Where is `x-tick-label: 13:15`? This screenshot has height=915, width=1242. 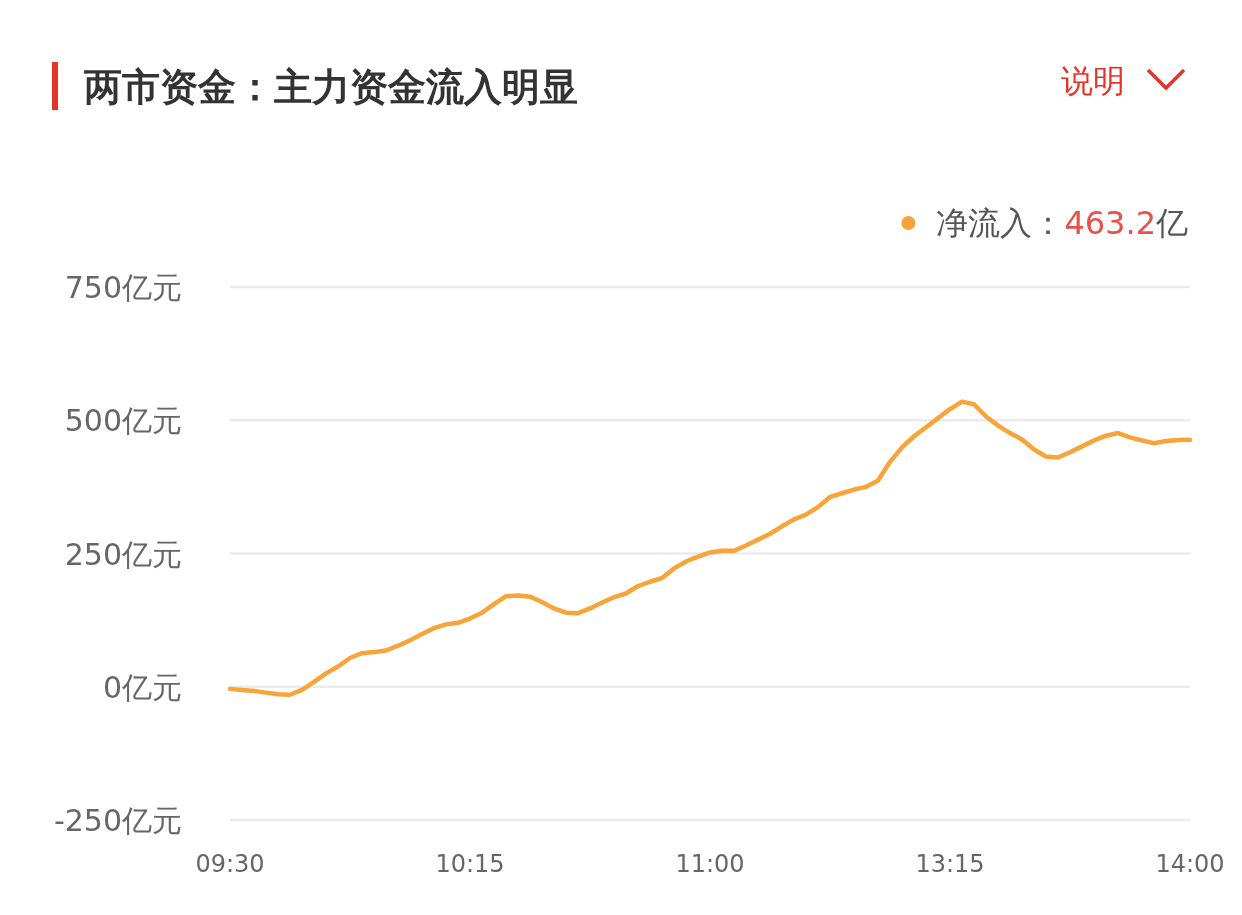
x-tick-label: 13:15 is located at coordinates (950, 864).